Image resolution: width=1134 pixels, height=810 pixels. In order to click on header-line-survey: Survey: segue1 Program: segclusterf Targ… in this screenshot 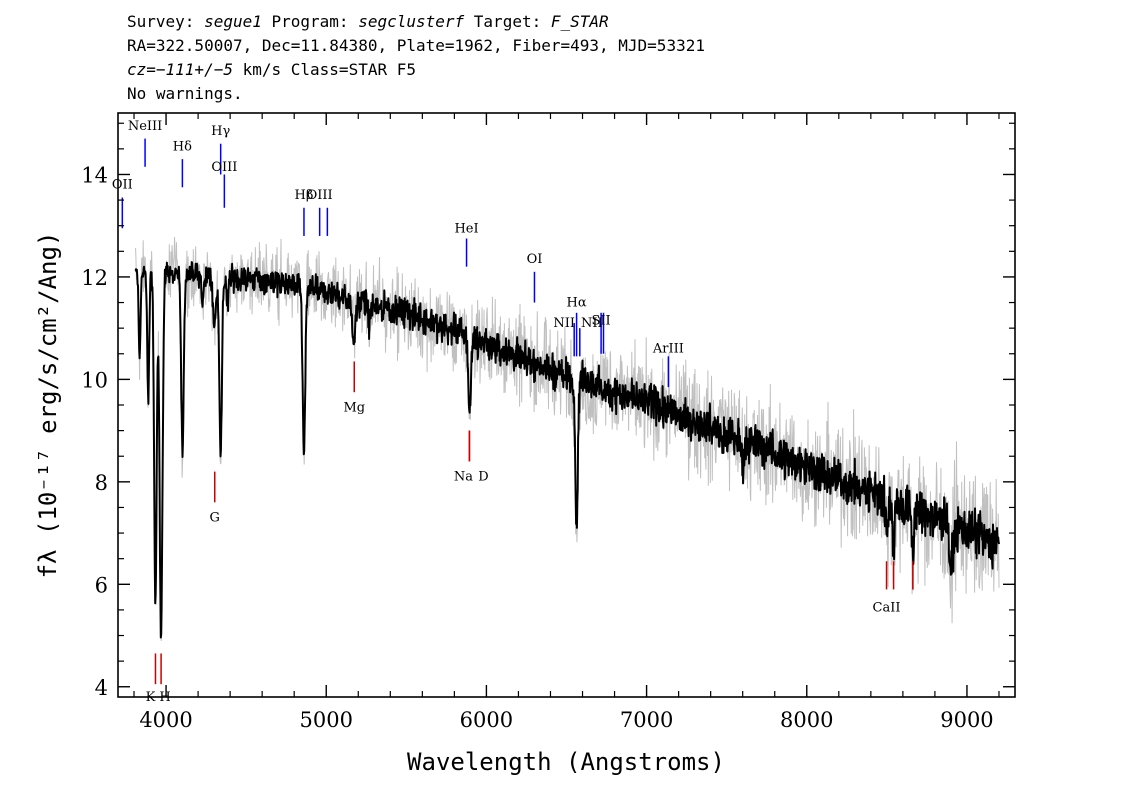, I will do `click(416, 22)`.